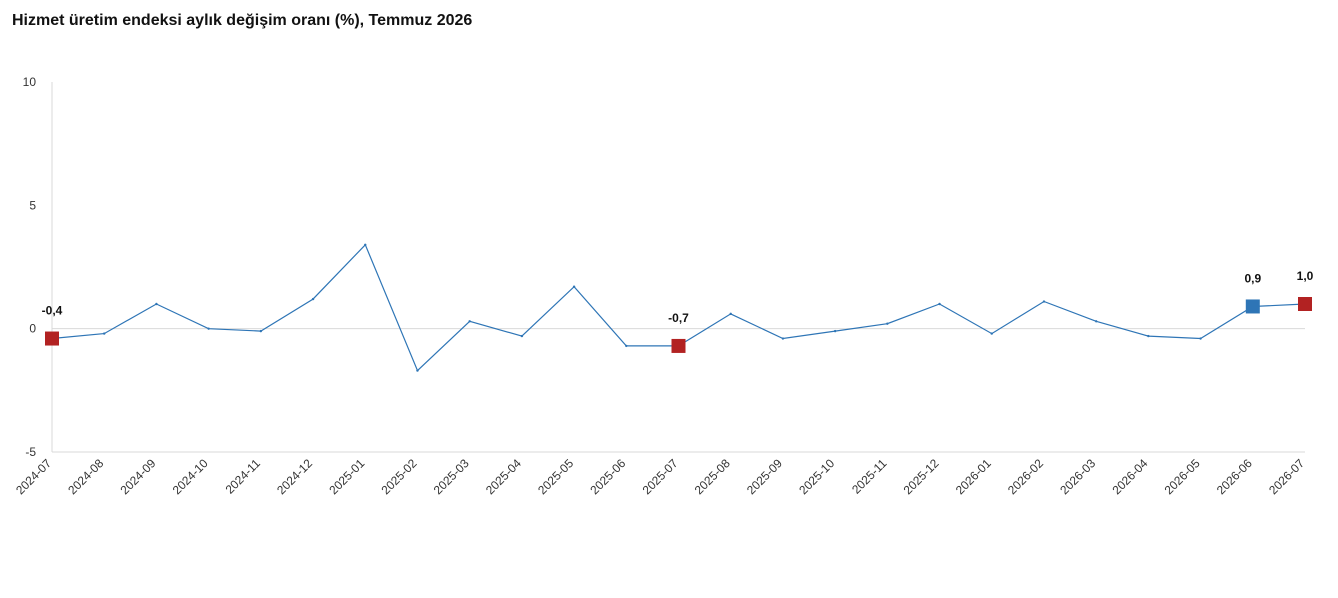  I want to click on x-tick-label: 2025-04, so click(503, 476).